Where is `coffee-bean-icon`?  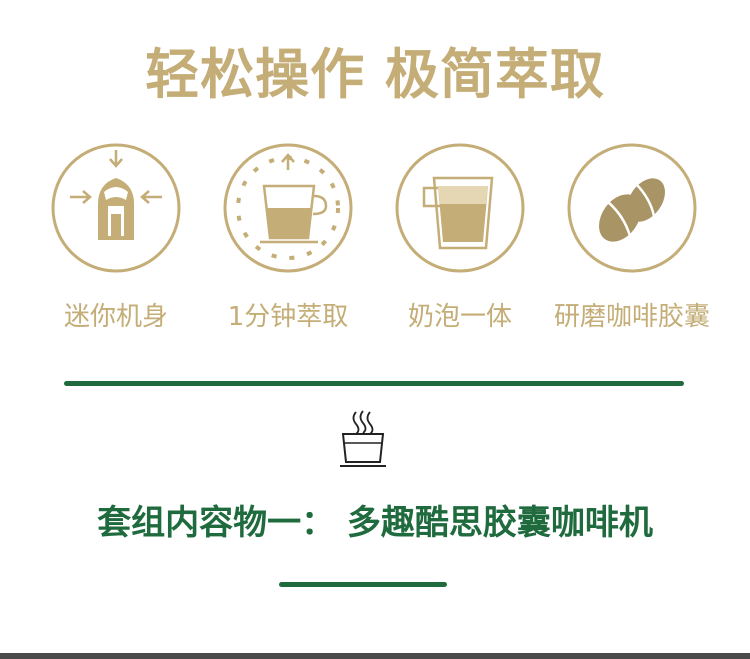
coffee-bean-icon is located at coordinates (632, 208).